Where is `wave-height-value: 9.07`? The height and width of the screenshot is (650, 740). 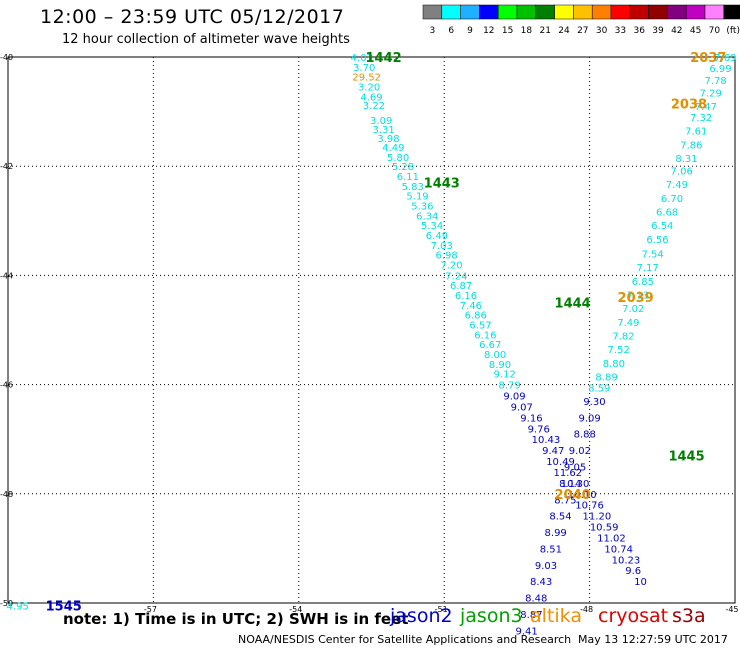 wave-height-value: 9.07 is located at coordinates (522, 407).